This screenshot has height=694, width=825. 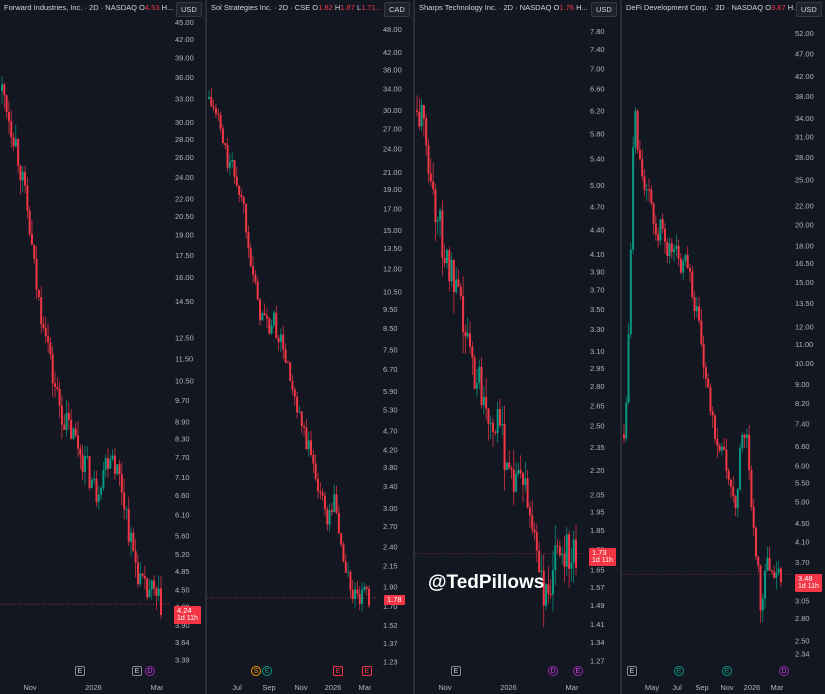 What do you see at coordinates (390, 467) in the screenshot?
I see `y-tick-label: 3.80` at bounding box center [390, 467].